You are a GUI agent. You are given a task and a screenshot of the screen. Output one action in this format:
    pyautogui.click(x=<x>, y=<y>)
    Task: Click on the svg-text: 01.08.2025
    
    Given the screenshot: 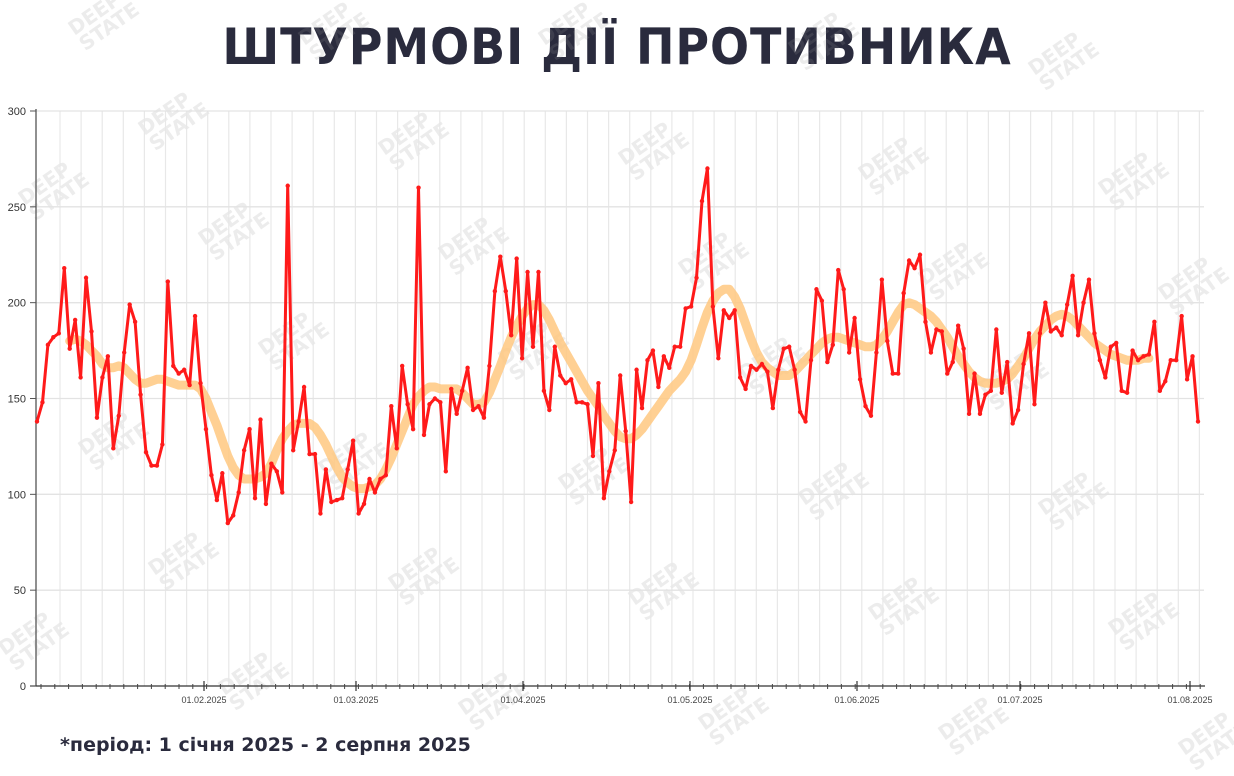 What is the action you would take?
    pyautogui.click(x=1189, y=700)
    